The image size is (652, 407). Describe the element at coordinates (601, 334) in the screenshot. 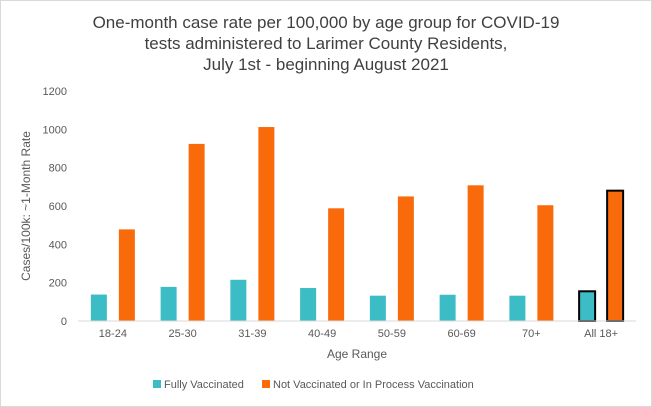

I see `x-tick-label: All 18+` at that location.